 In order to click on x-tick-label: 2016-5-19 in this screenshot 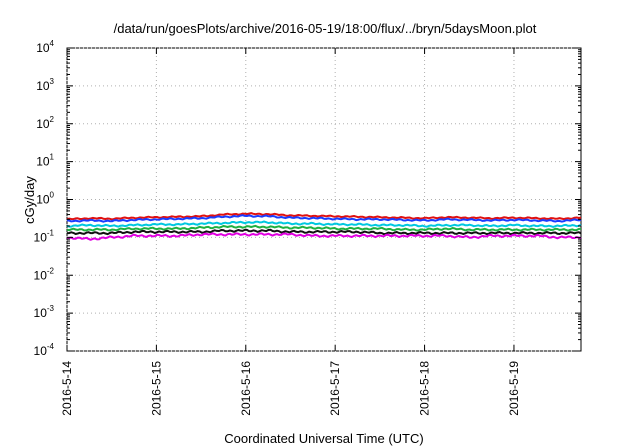, I will do `click(514, 388)`.